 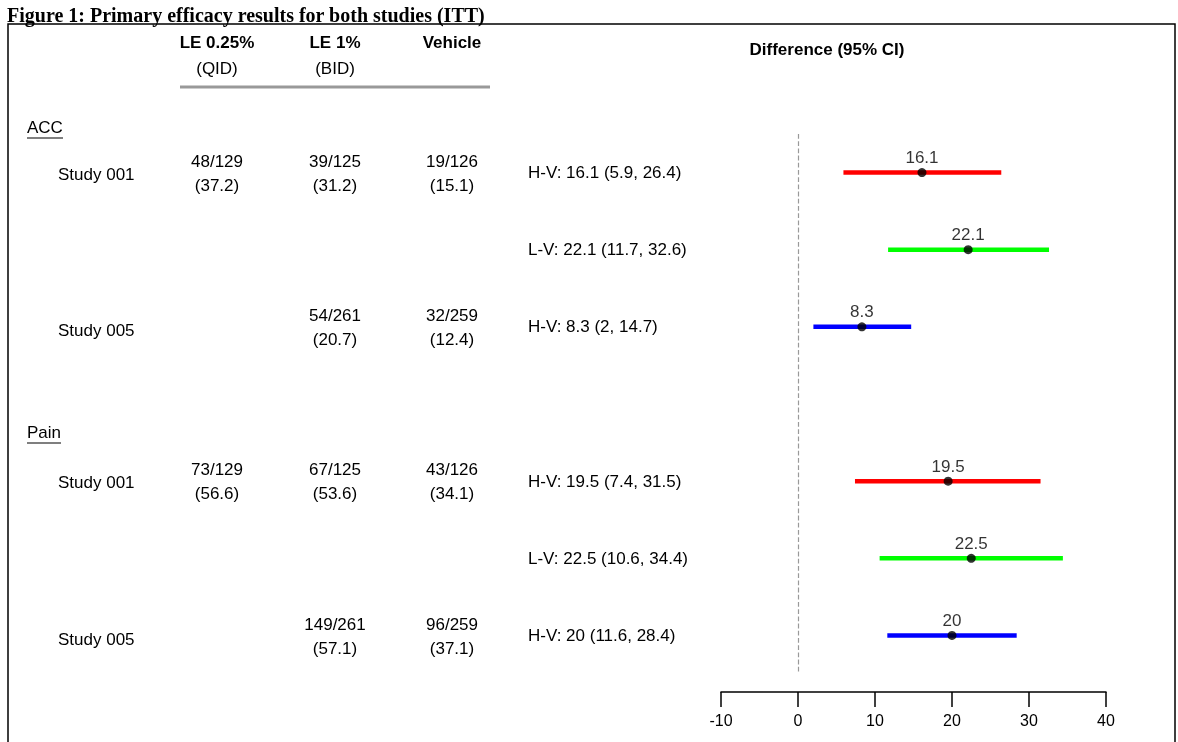 I want to click on x-tick-label: 0, so click(x=798, y=720).